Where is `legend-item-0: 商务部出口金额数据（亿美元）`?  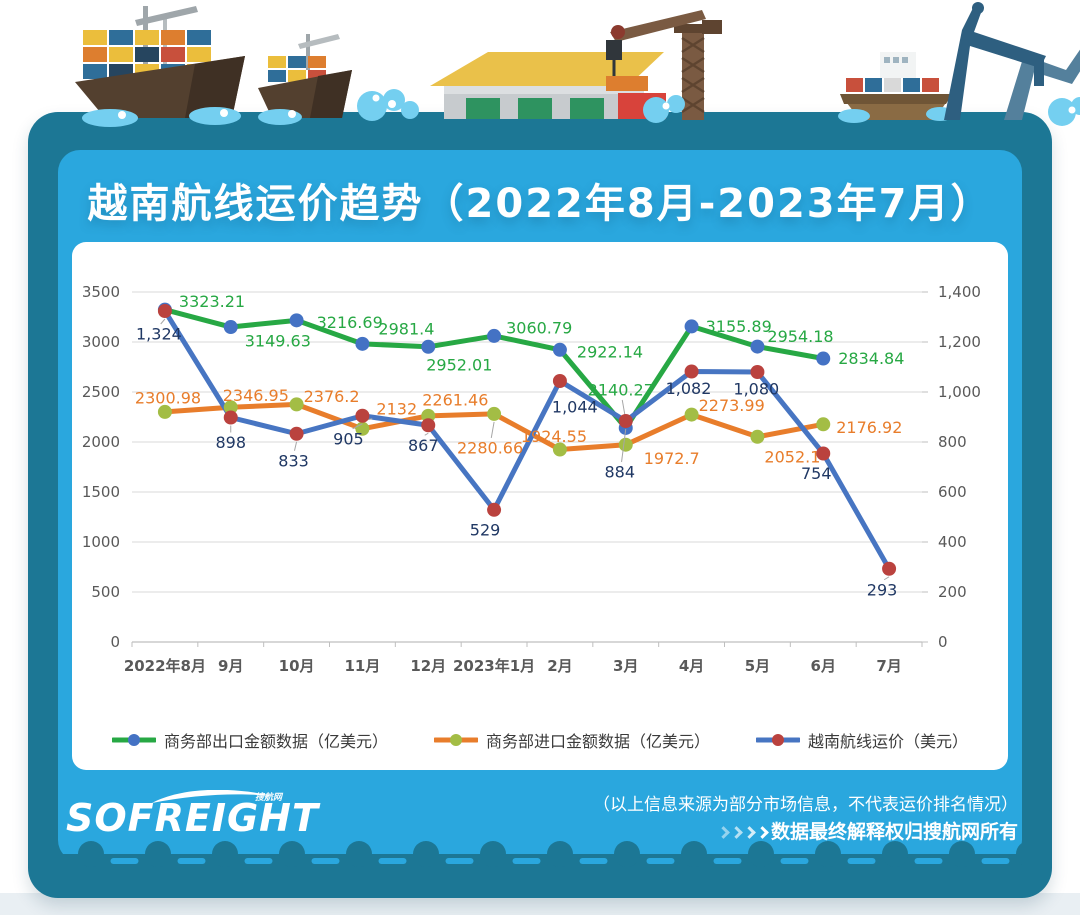
legend-item-0: 商务部出口金额数据（亿美元） is located at coordinates (249, 740).